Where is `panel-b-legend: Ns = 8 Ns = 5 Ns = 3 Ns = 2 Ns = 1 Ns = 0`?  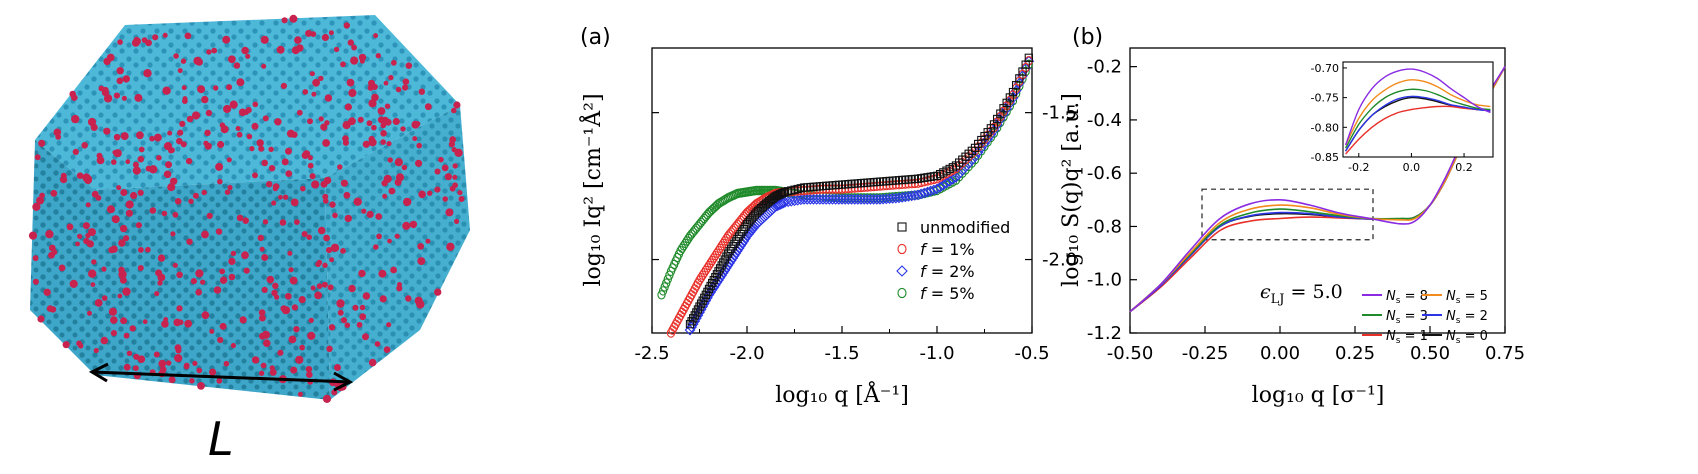 panel-b-legend: Ns = 8 Ns = 5 Ns = 3 Ns = 2 Ns = 1 Ns = 0 is located at coordinates (1425, 317).